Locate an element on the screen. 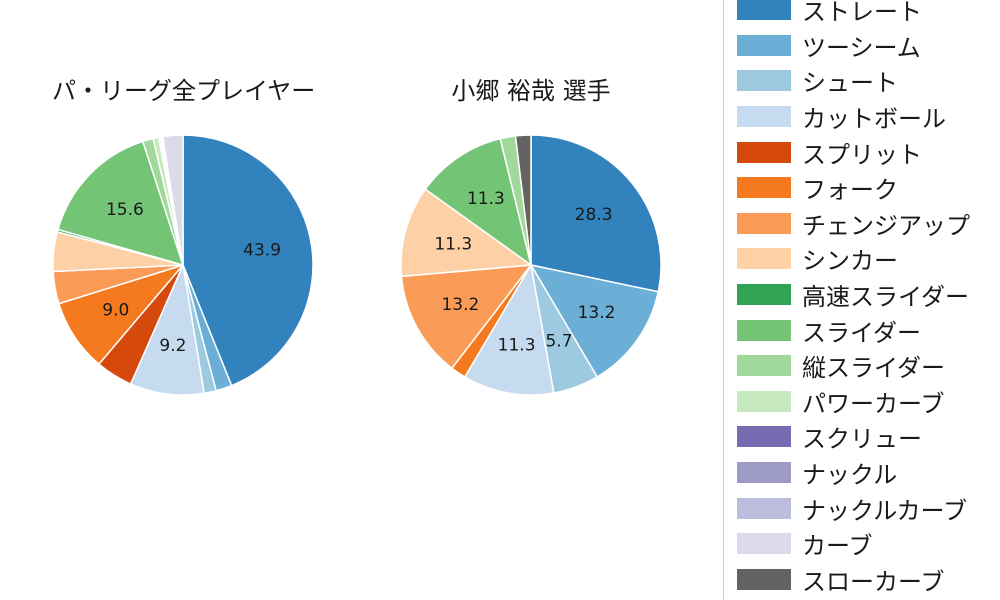  legend-item: フォーク is located at coordinates (868, 188).